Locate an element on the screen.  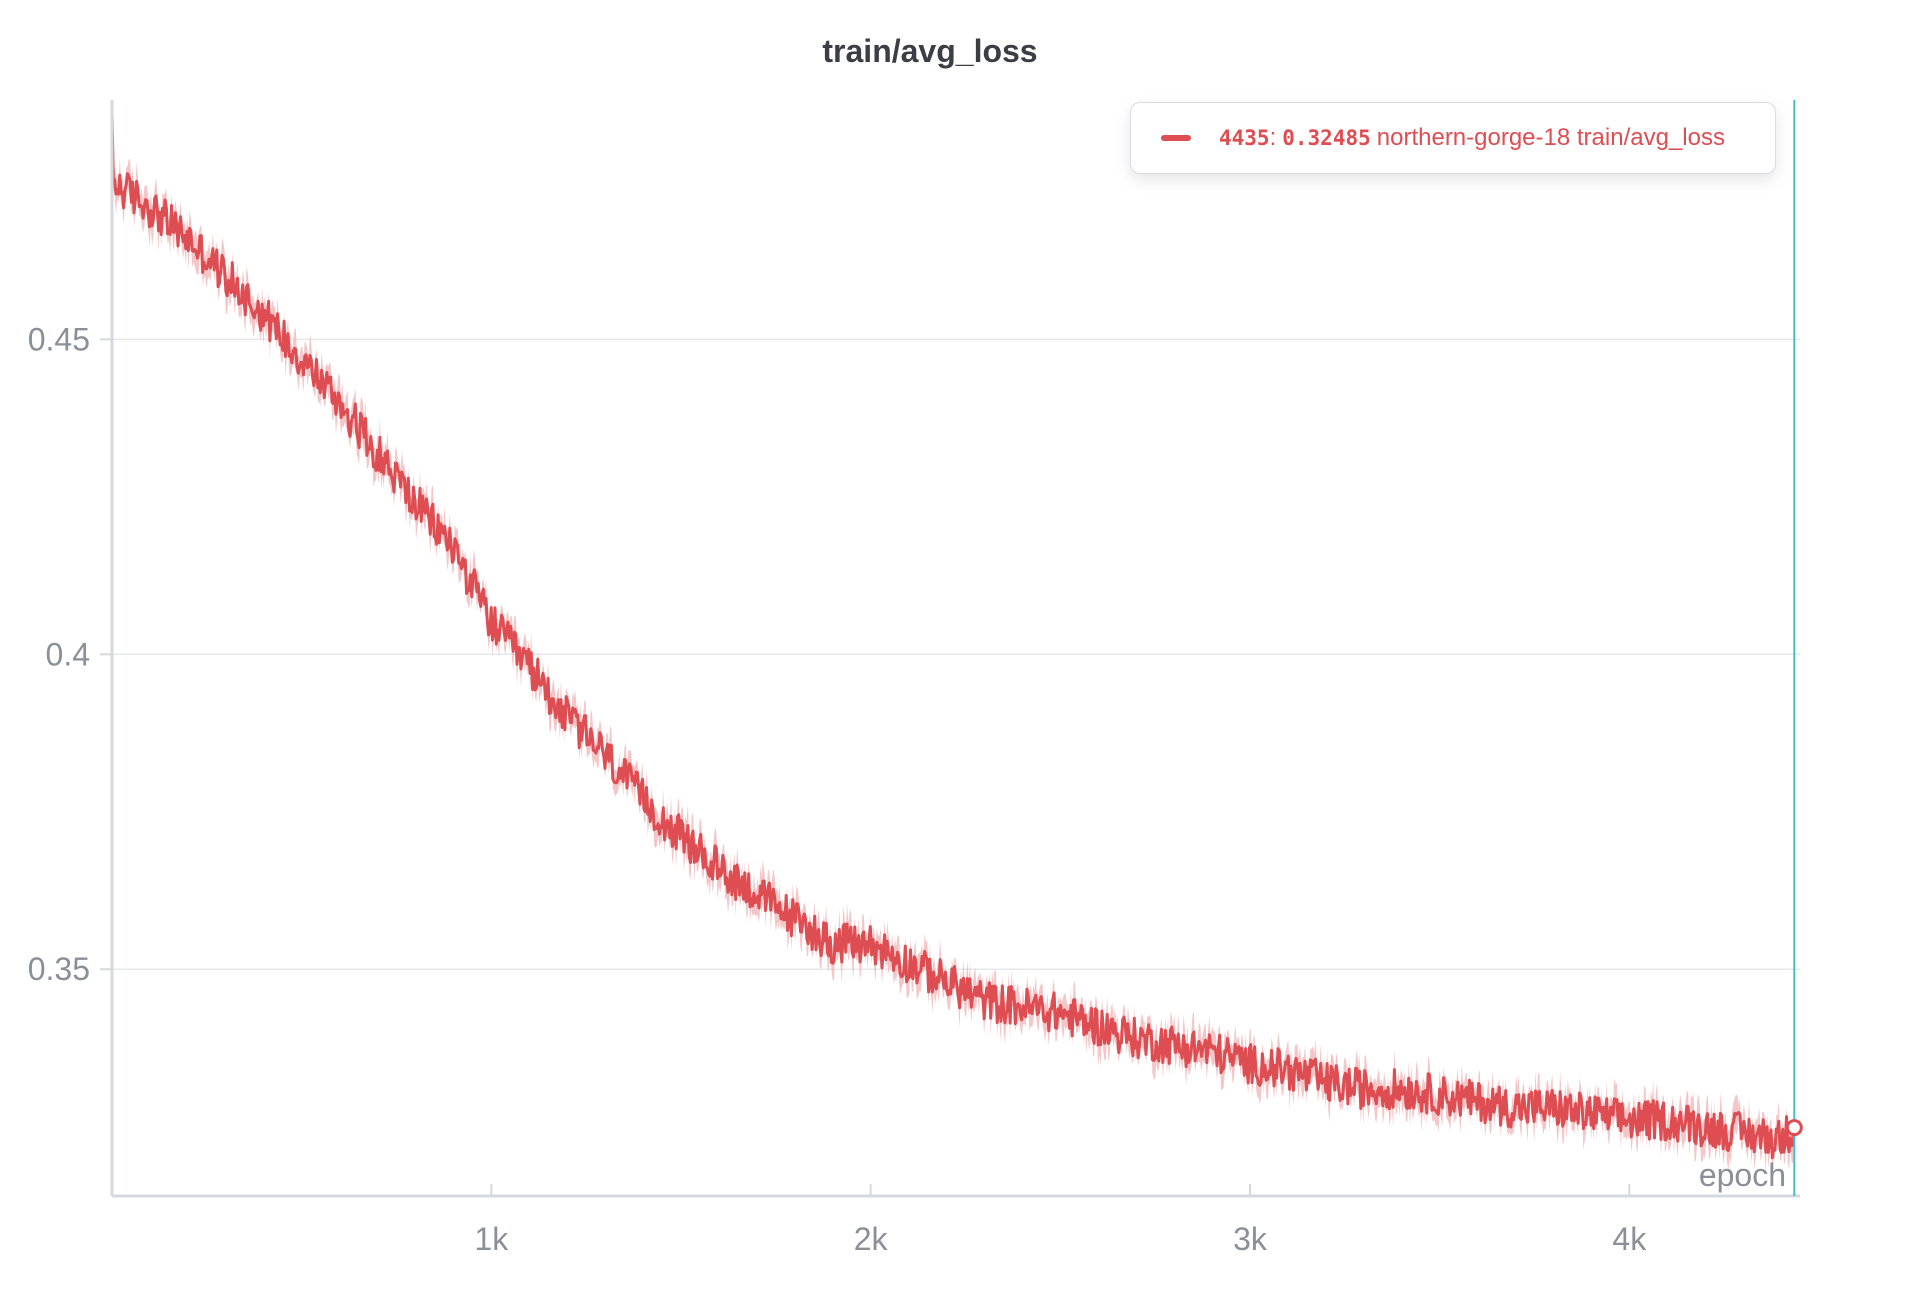
x-tick-label-0: 1k is located at coordinates (491, 1239).